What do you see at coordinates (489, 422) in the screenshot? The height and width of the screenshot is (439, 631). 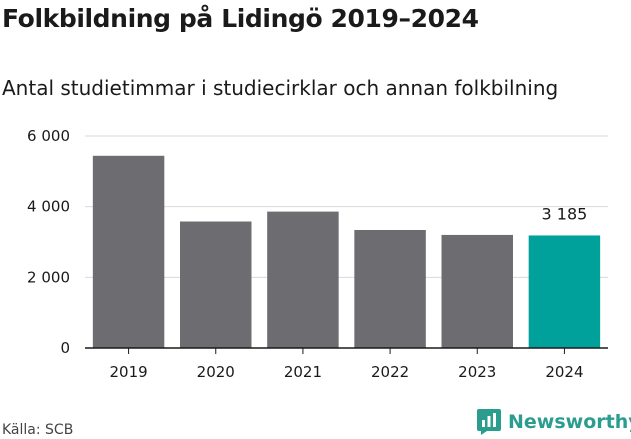 I see `newsworthy-logo-icon` at bounding box center [489, 422].